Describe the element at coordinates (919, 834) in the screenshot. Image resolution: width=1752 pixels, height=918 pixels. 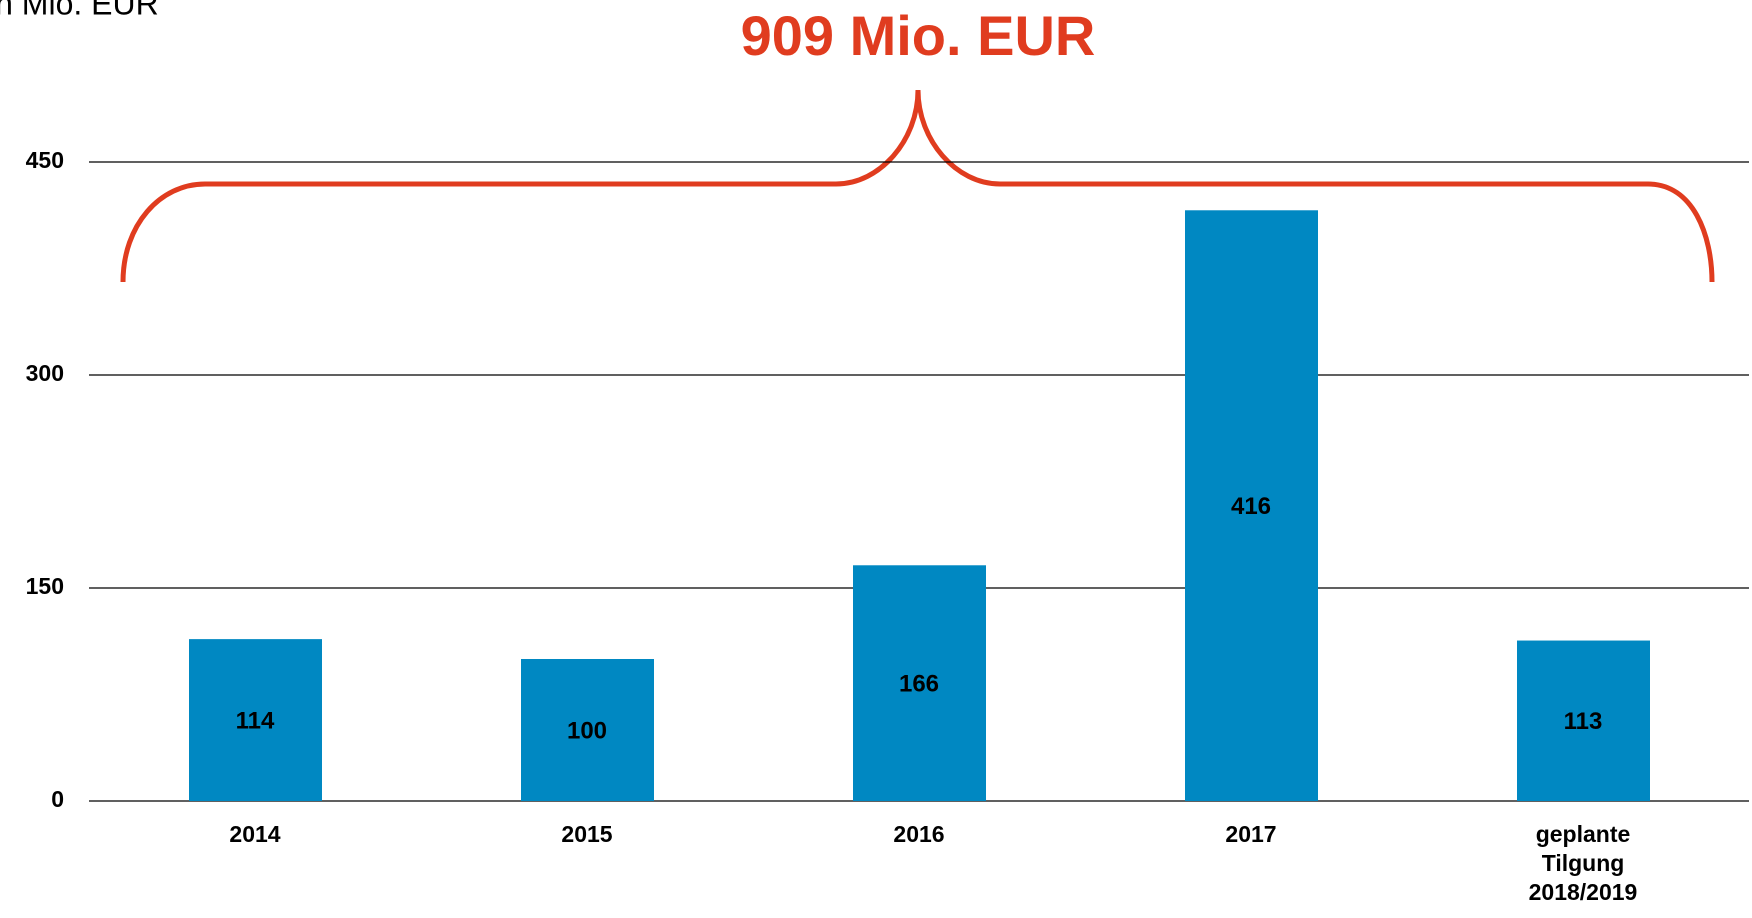
I see `x-tick-label: 2016` at that location.